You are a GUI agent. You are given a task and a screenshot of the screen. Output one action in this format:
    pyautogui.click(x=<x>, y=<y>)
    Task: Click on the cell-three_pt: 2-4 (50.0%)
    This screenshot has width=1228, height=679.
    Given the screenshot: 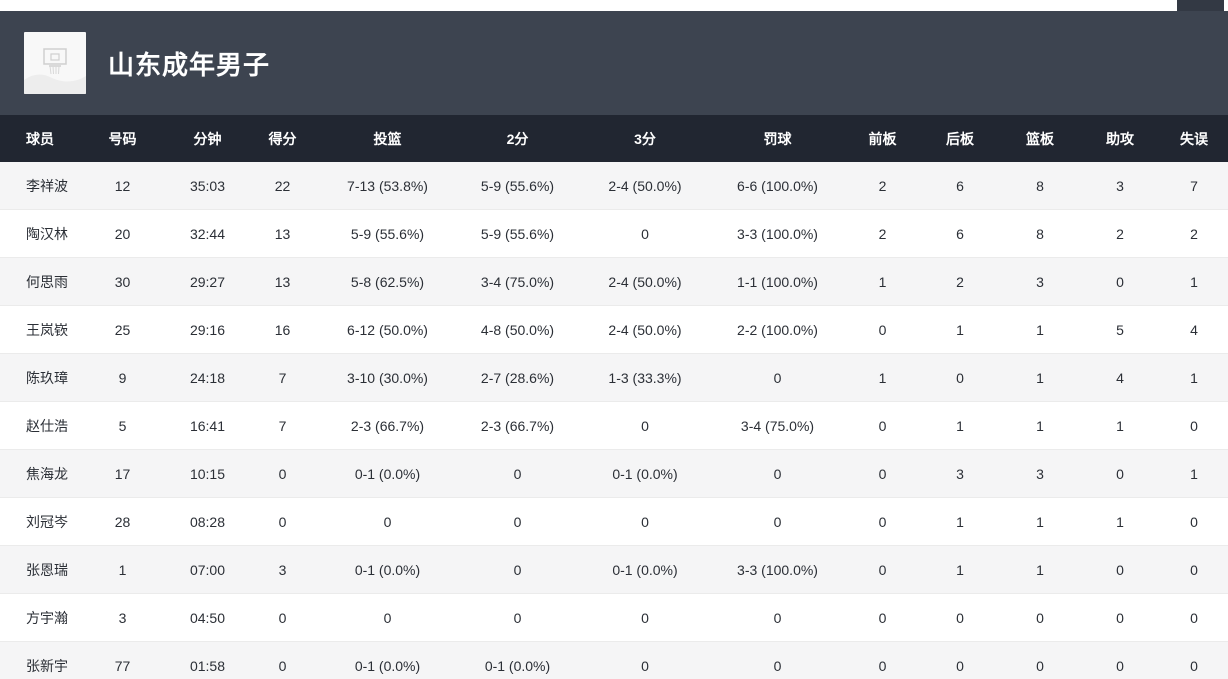 What is the action you would take?
    pyautogui.click(x=645, y=186)
    